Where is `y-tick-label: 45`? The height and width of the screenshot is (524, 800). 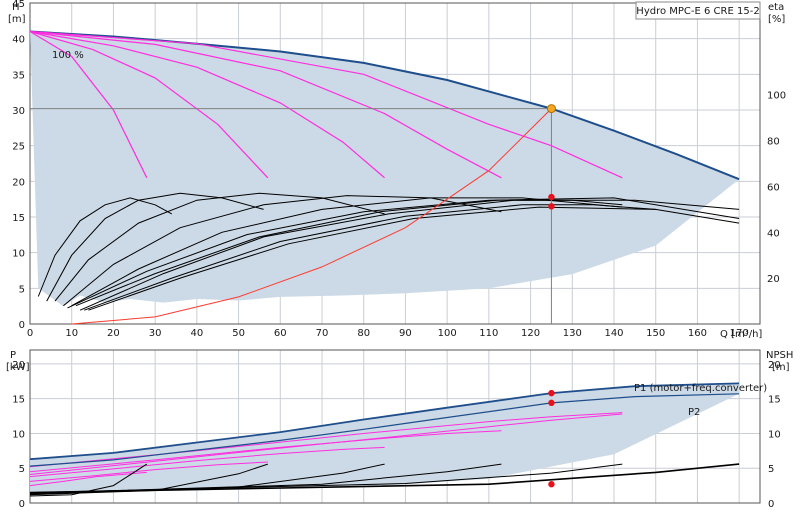 y-tick-label: 45 is located at coordinates (18, 5).